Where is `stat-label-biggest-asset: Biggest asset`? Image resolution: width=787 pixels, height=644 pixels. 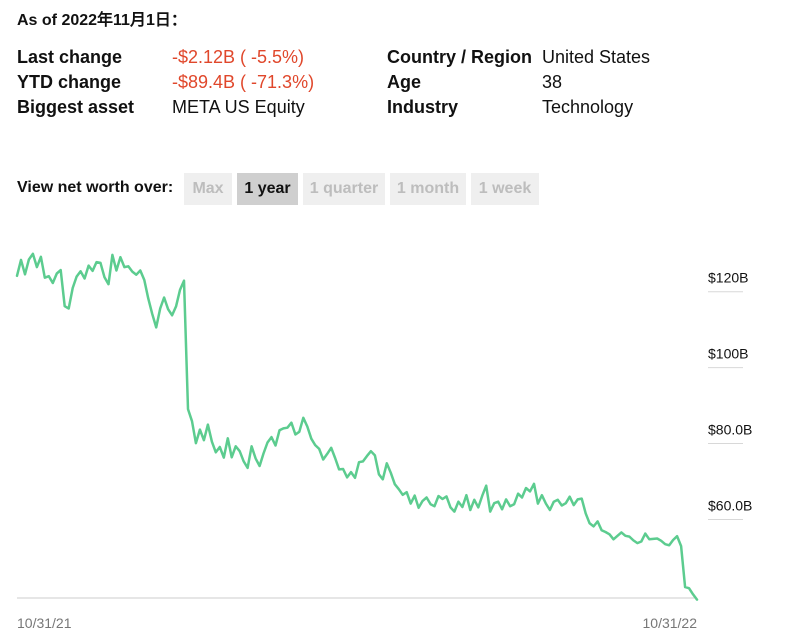
stat-label-biggest-asset: Biggest asset is located at coordinates (76, 107).